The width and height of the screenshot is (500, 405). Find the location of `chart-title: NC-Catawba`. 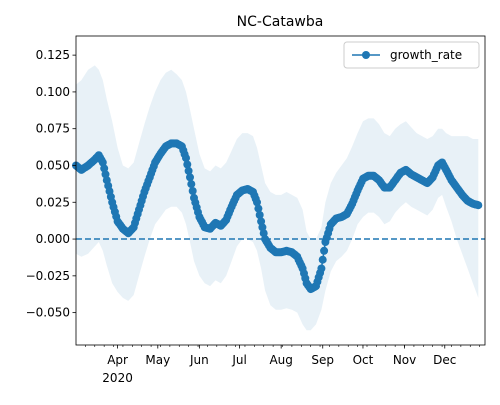

chart-title: NC-Catawba is located at coordinates (280, 22).